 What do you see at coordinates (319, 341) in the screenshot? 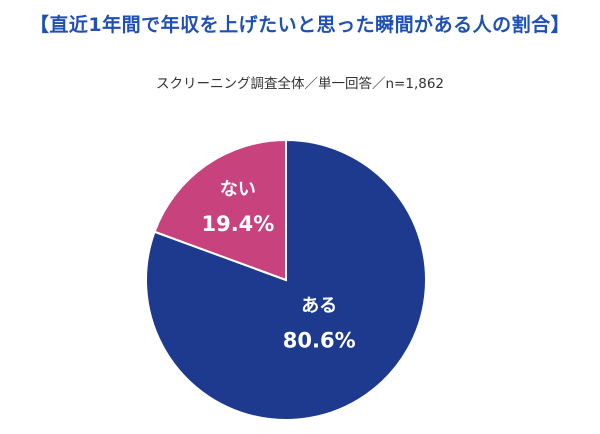
I see `slice-value-label: 80.6%` at bounding box center [319, 341].